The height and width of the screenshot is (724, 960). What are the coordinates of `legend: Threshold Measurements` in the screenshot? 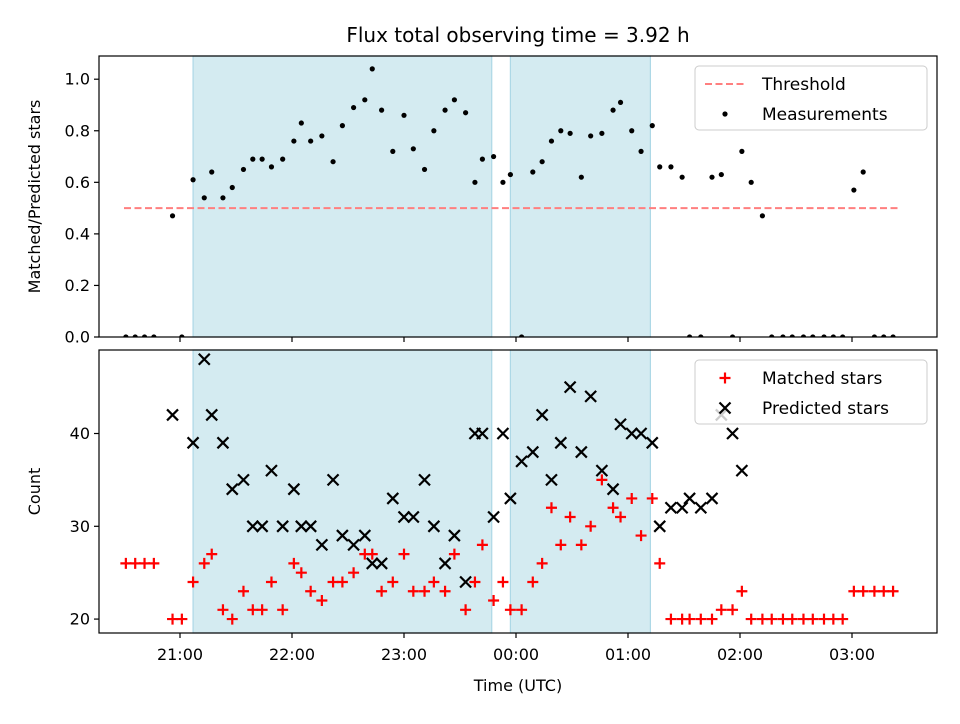 It's located at (811, 98).